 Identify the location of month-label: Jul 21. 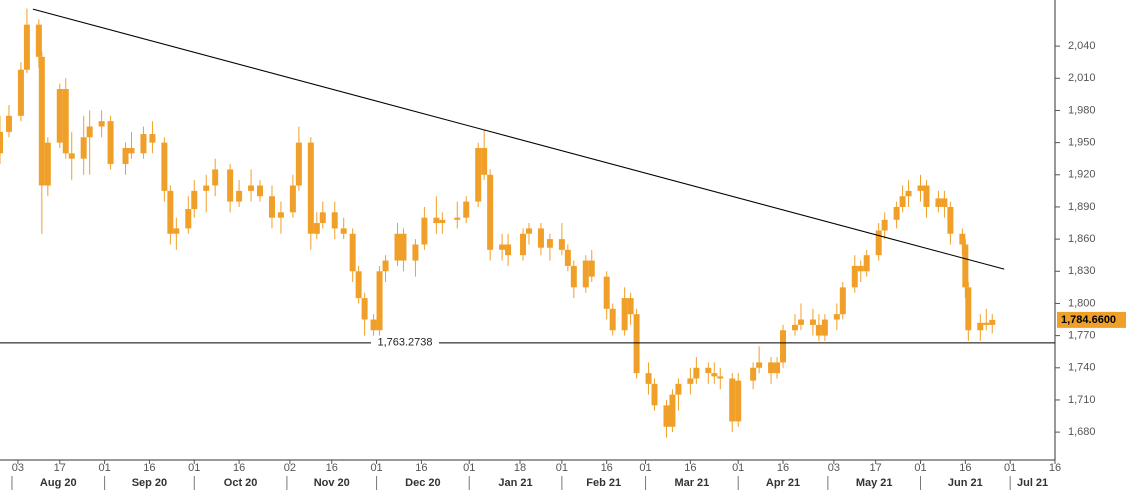
(1032, 483).